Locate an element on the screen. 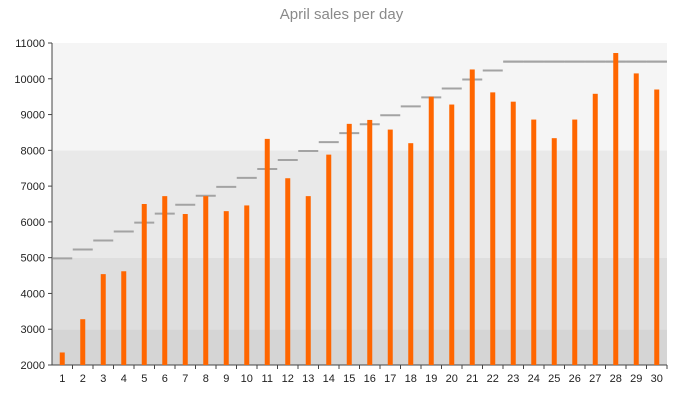 The width and height of the screenshot is (683, 401). x-tick-label: 7 is located at coordinates (185, 379).